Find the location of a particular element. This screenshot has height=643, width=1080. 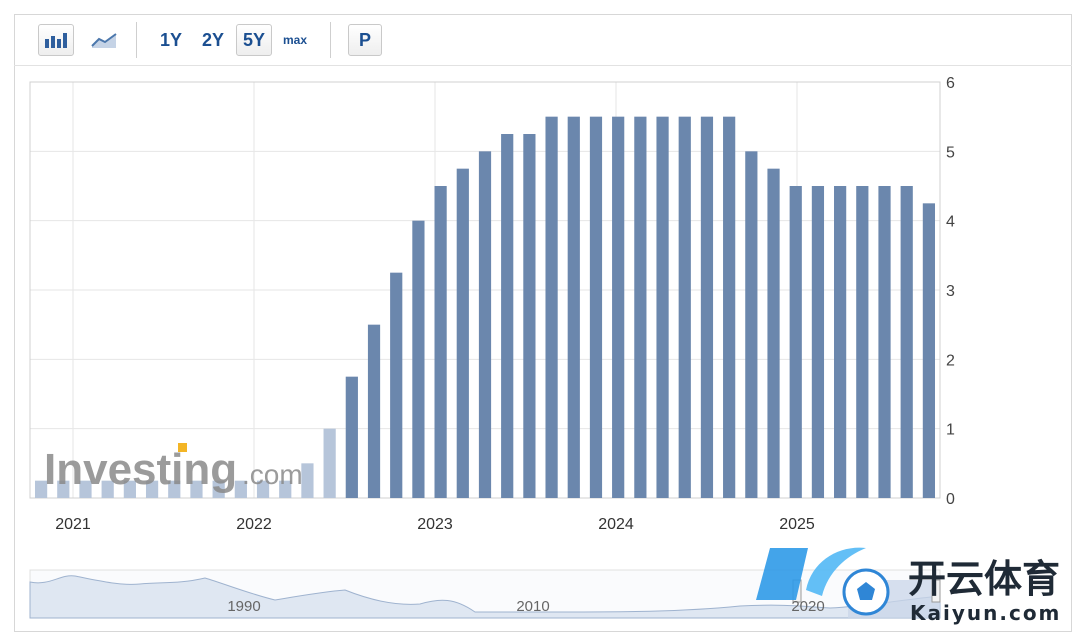

bar-chart-button is located at coordinates (56, 40).